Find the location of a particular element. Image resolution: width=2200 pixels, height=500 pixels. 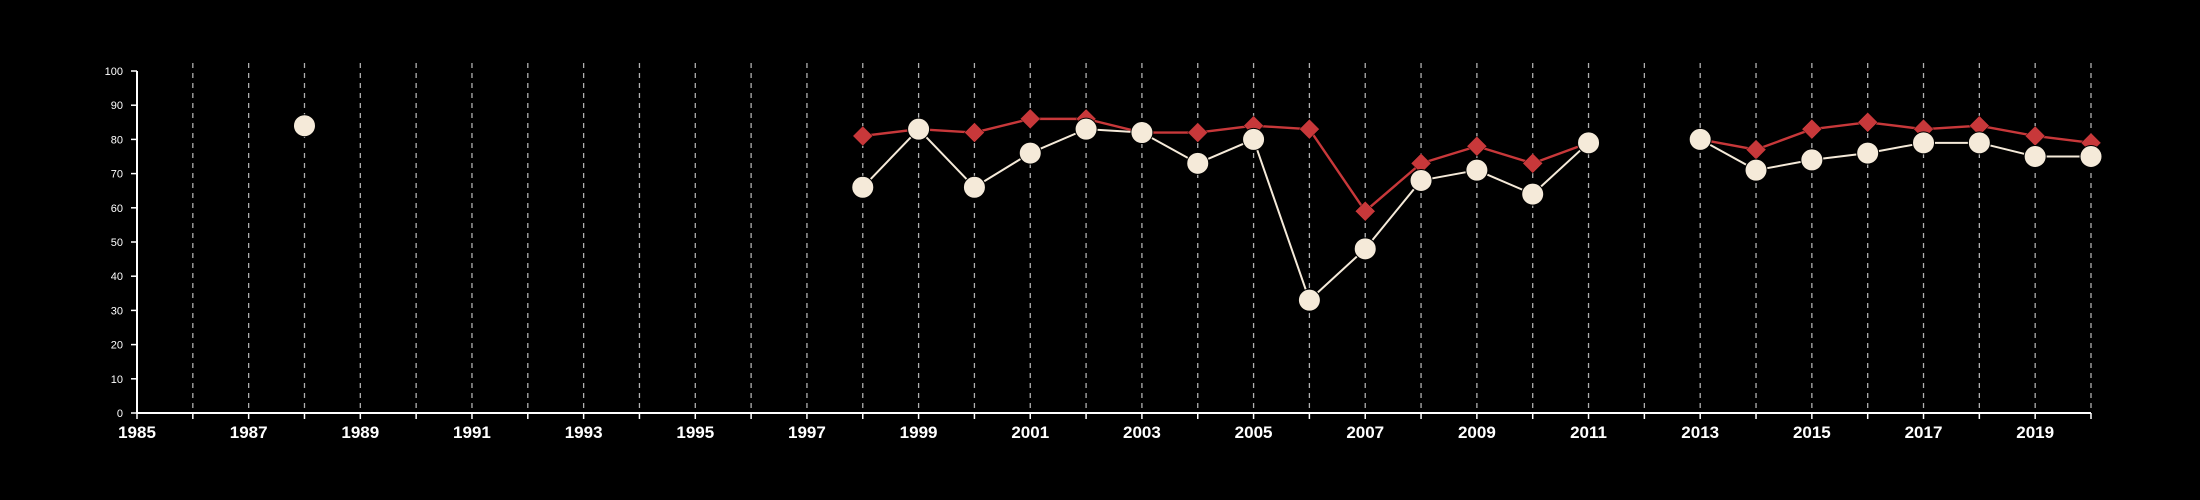

y-tick-label-60: 60 is located at coordinates (117, 209).